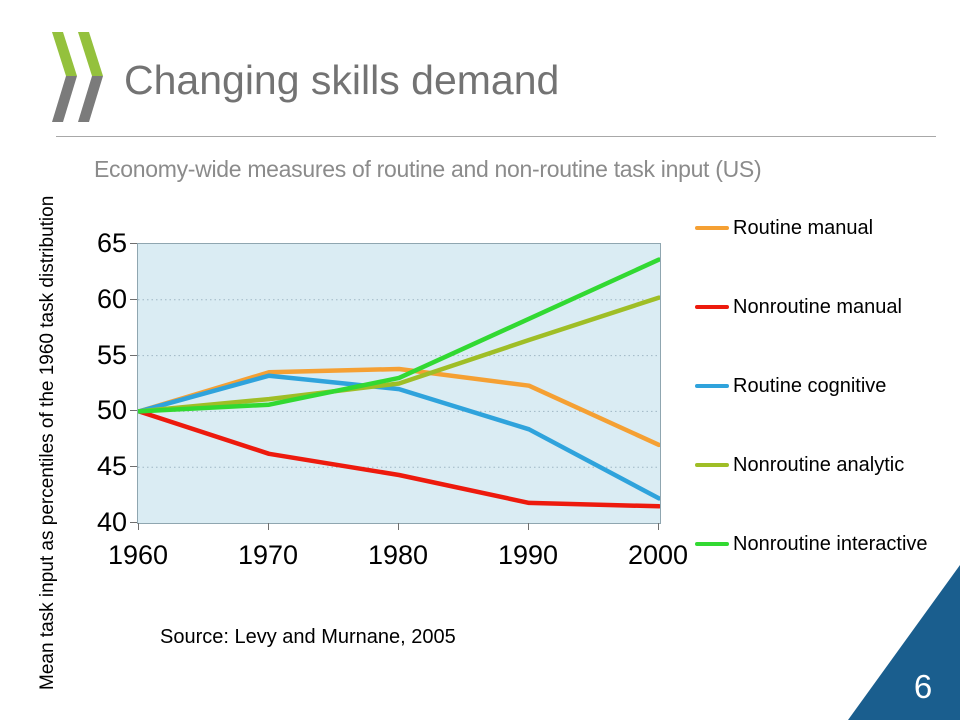 The height and width of the screenshot is (720, 960). I want to click on legend-item-nonroutine-analytic: Nonroutine analytic, so click(799, 465).